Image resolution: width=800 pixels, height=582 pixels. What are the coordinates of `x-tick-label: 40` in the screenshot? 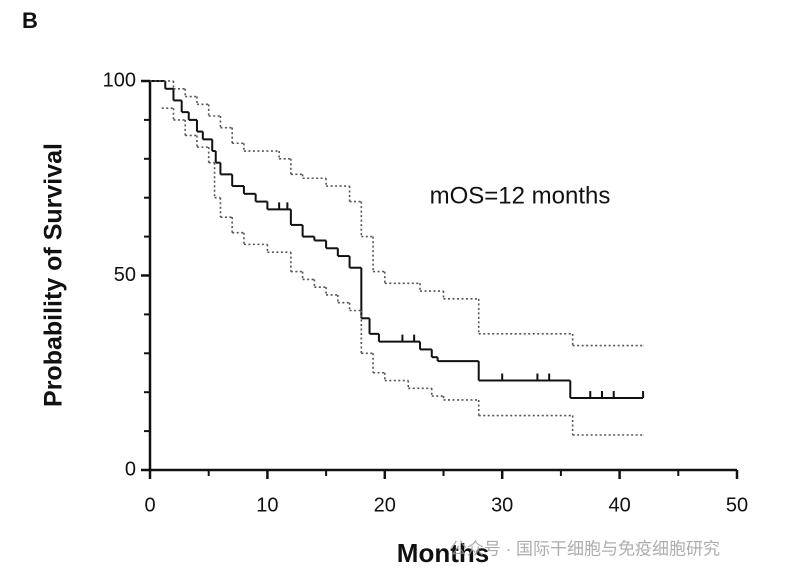 It's located at (619, 505).